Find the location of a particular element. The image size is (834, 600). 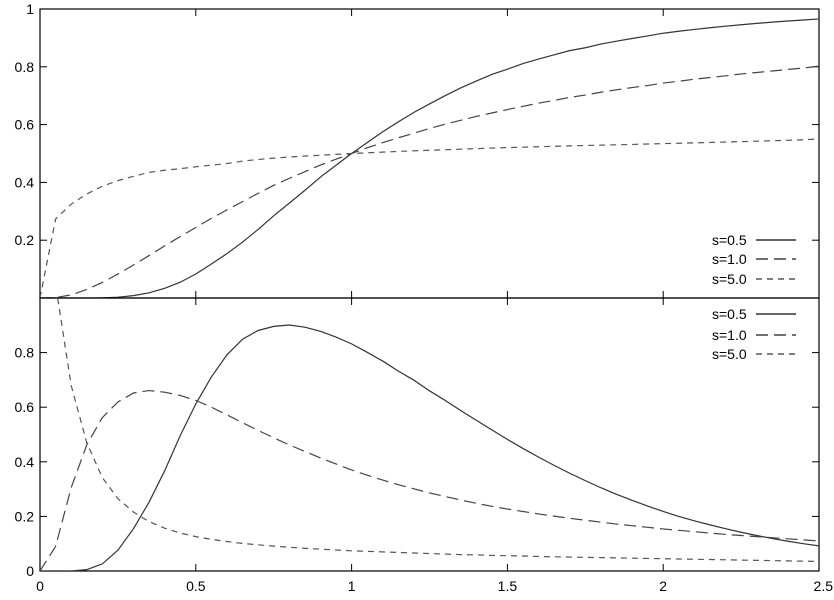

x-tick-label: 1.5 is located at coordinates (508, 586).